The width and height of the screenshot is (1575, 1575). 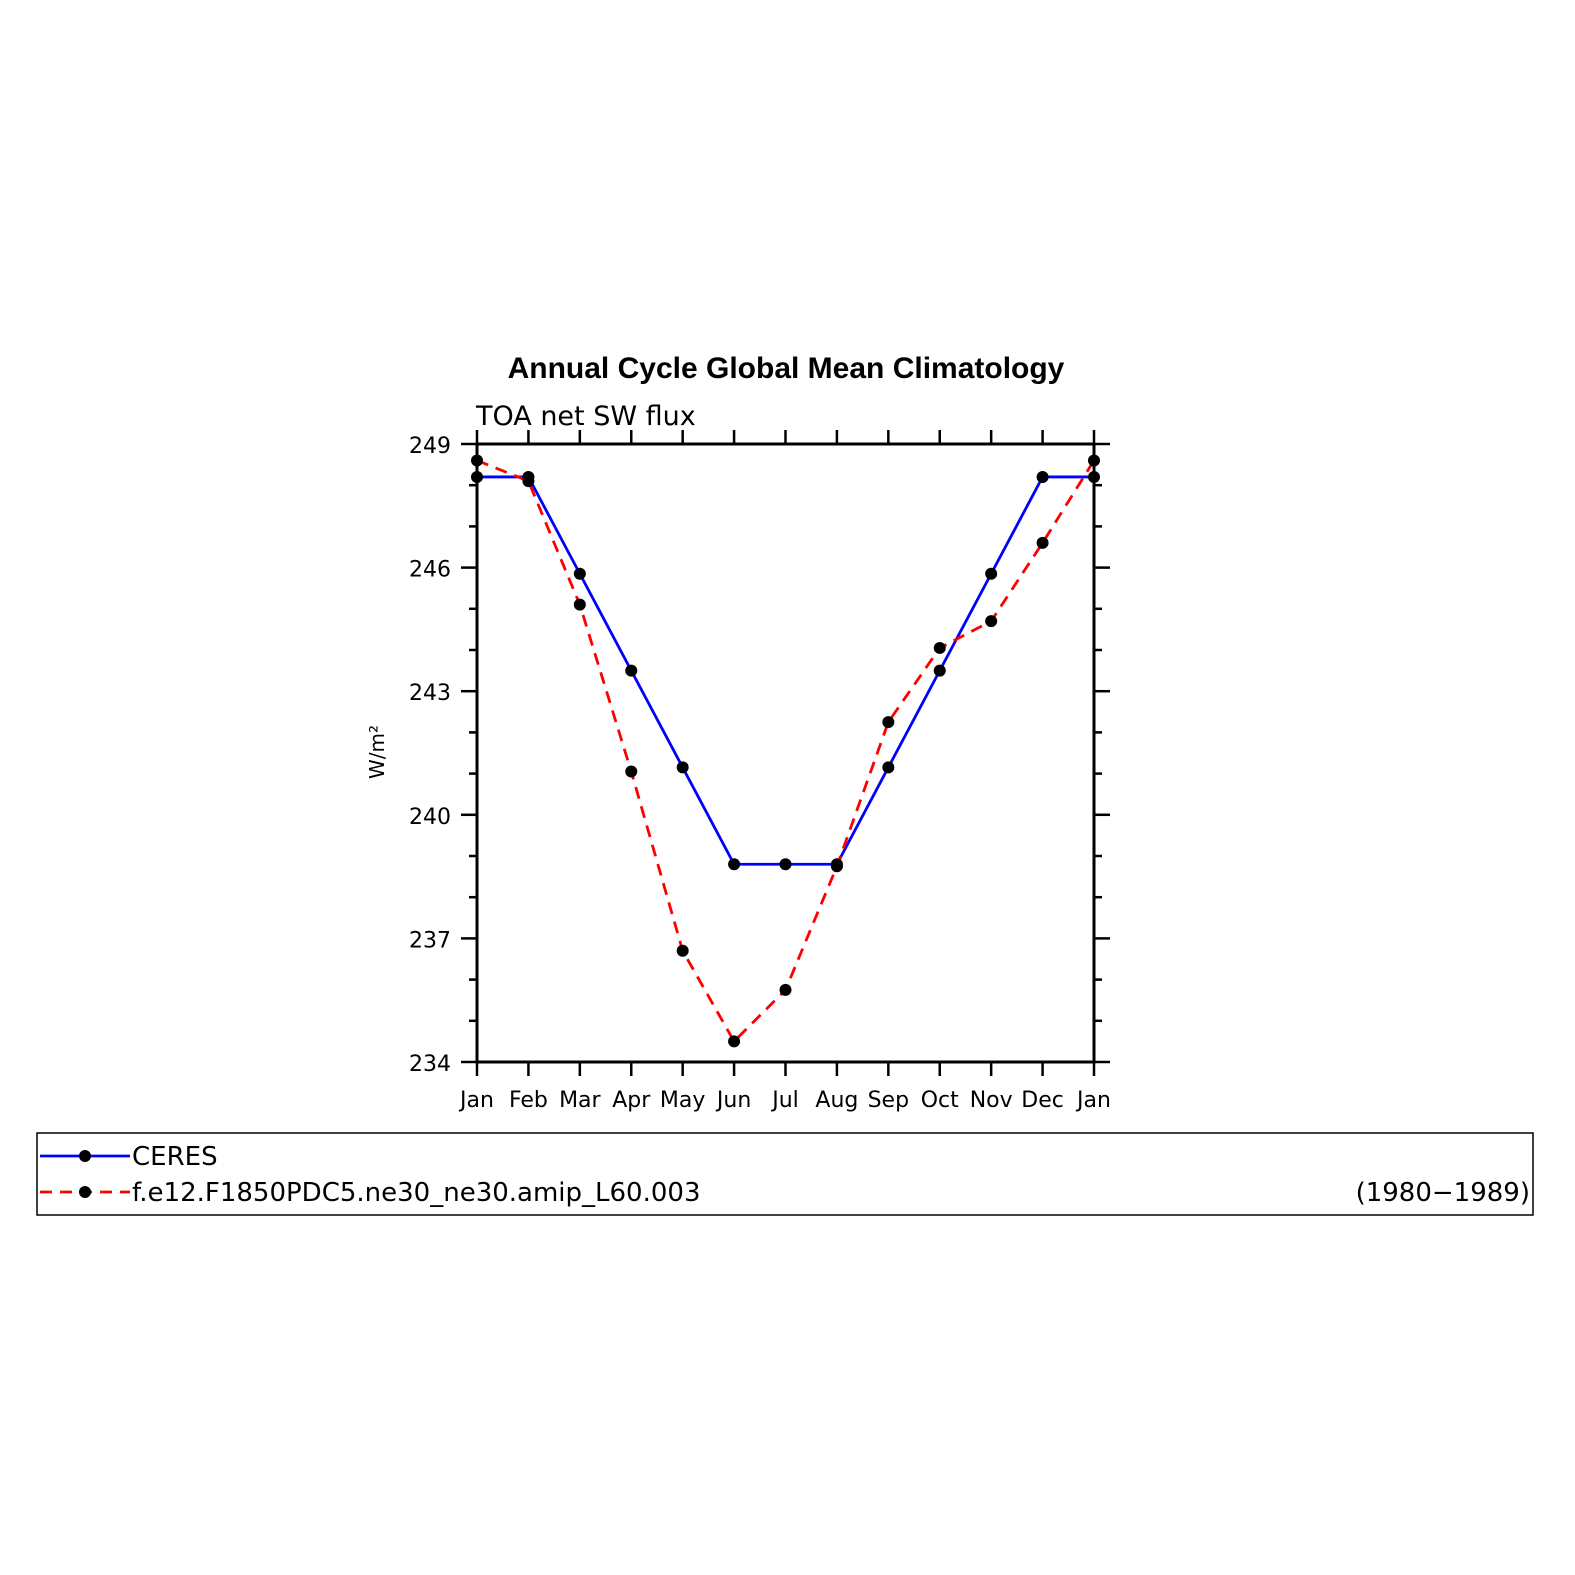 I want to click on x-tick-label: Oct, so click(x=940, y=1100).